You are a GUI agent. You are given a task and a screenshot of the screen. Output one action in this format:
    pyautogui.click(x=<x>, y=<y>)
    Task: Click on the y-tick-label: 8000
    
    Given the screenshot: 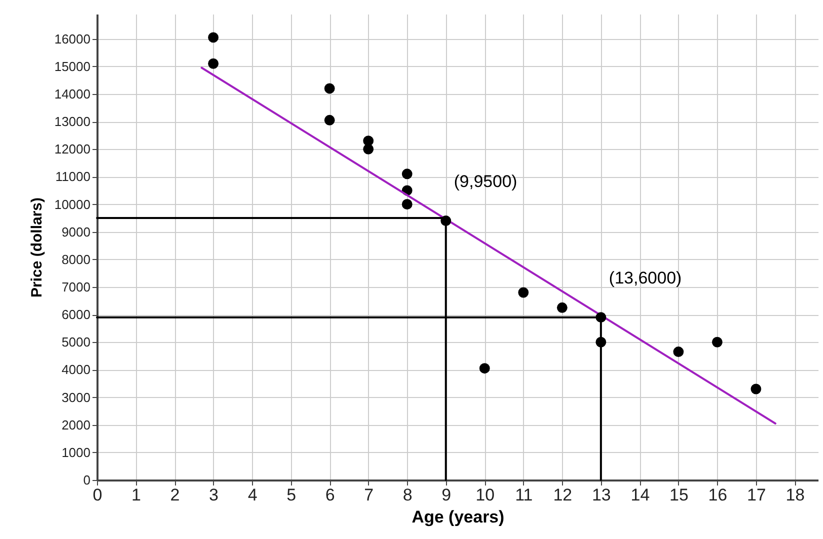 What is the action you would take?
    pyautogui.click(x=76, y=259)
    